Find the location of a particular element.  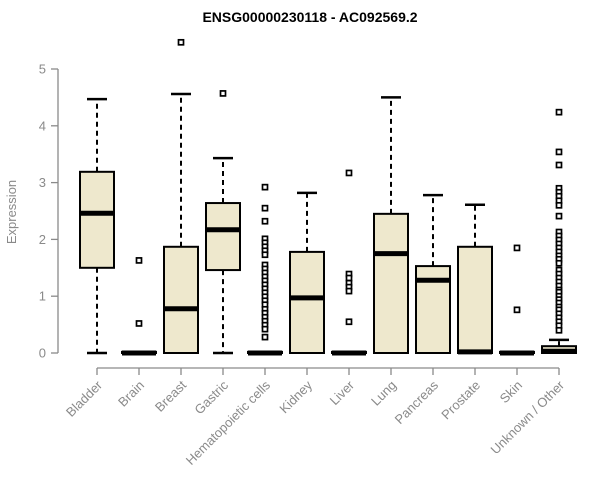

box-gastric is located at coordinates (223, 222).